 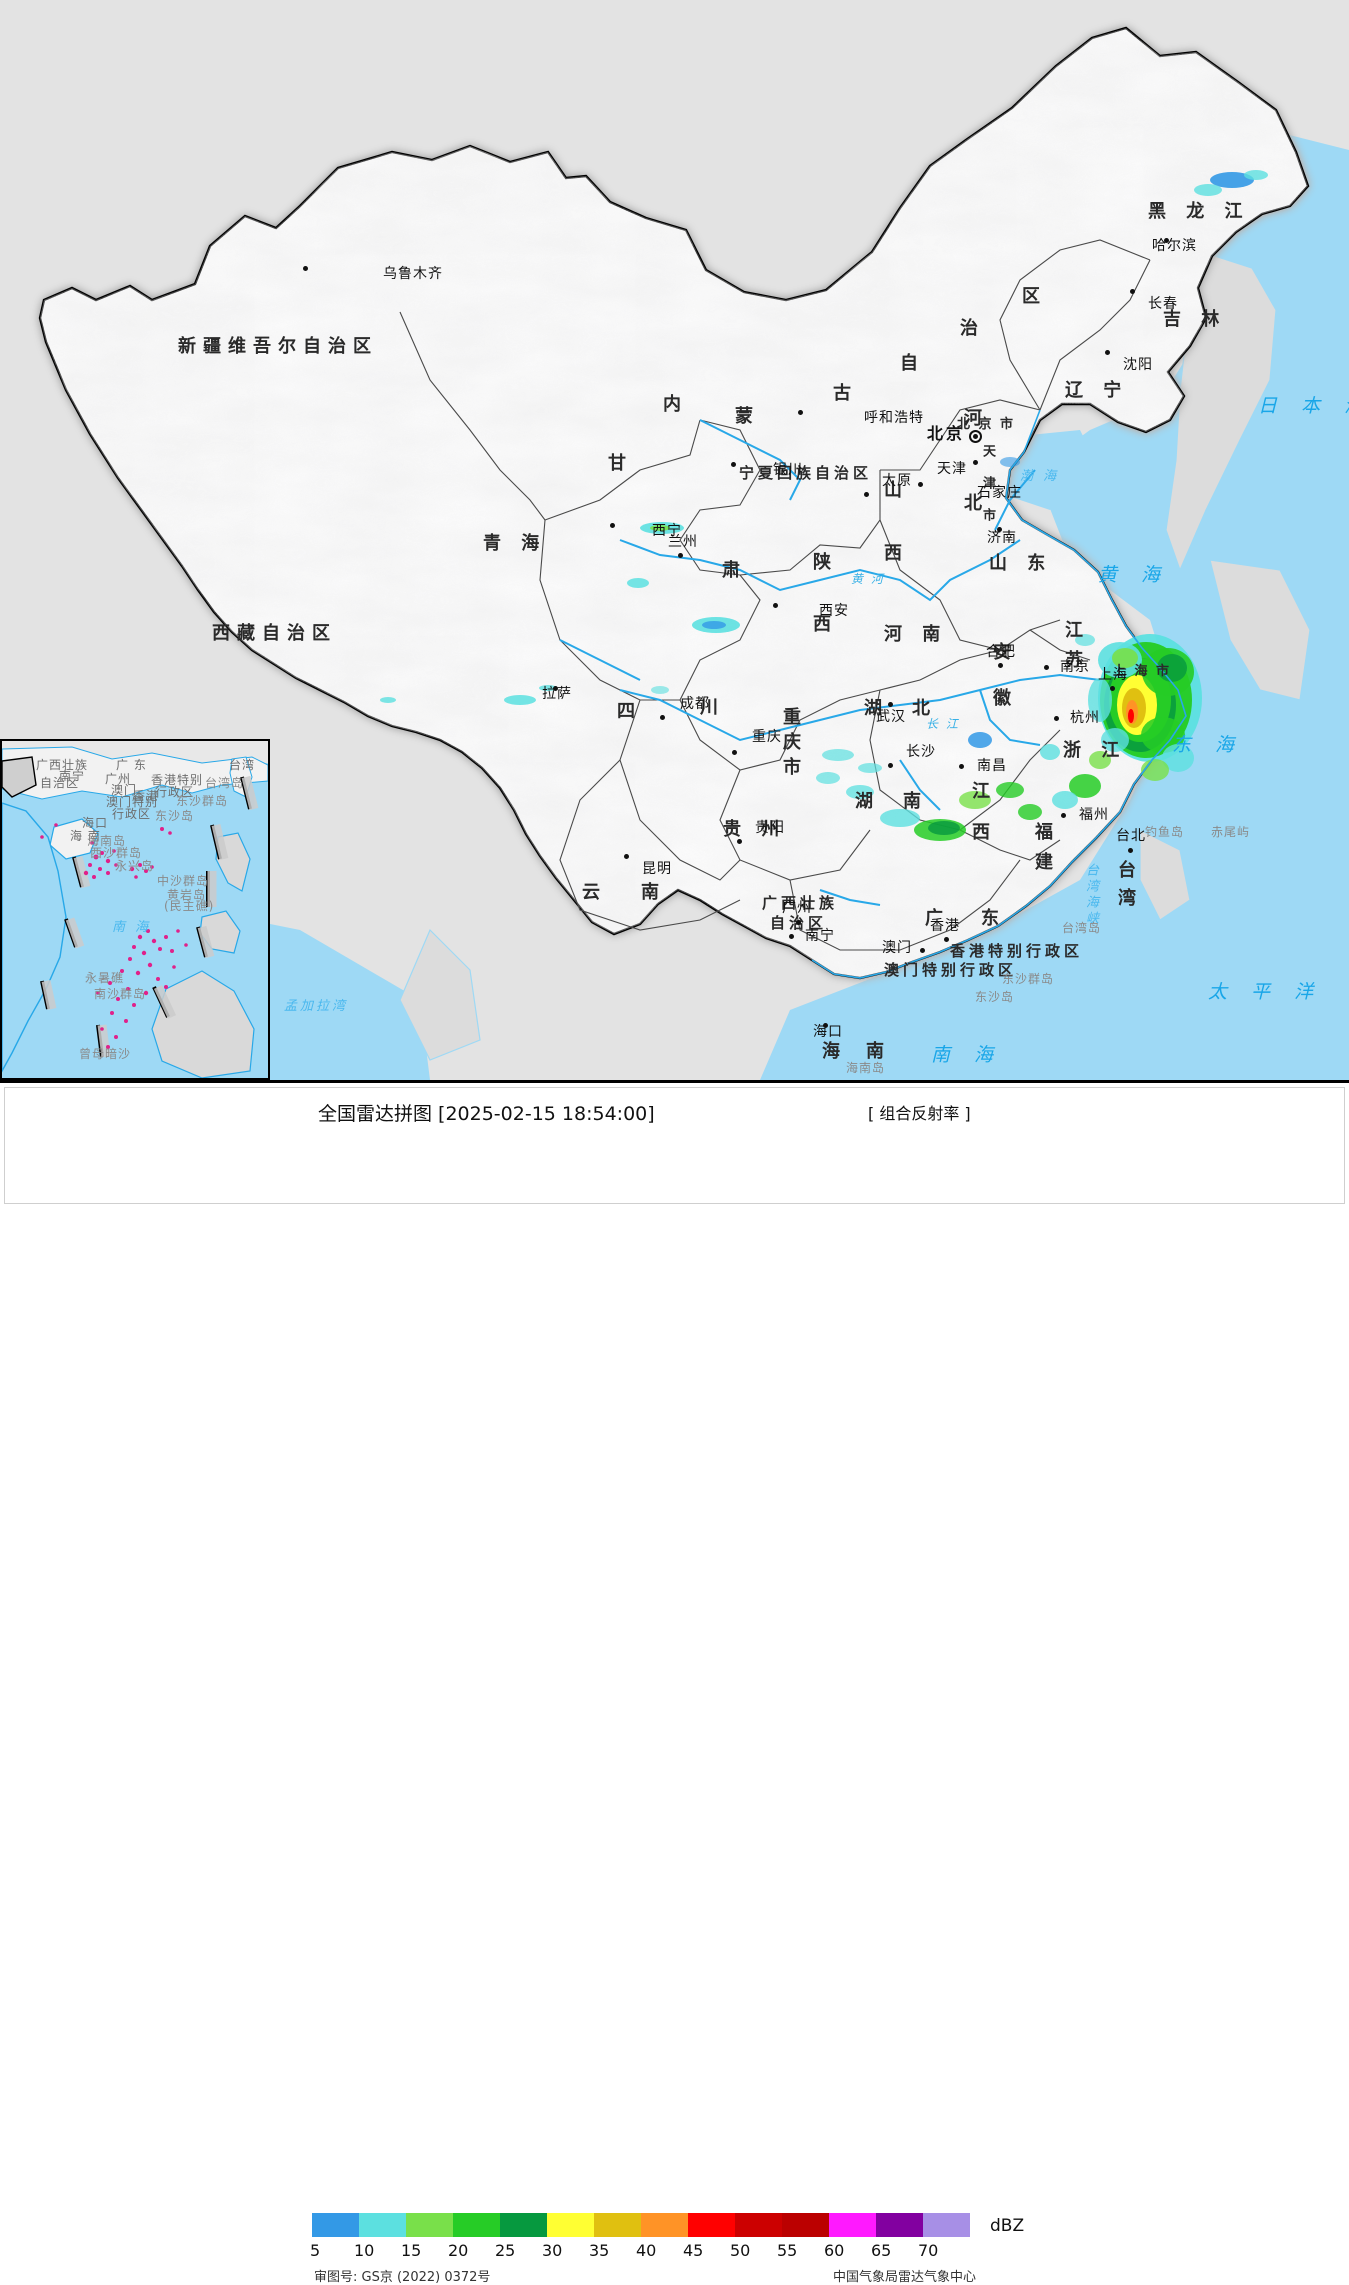 I want to click on colorbar-tick-40: 40, so click(x=646, y=2250).